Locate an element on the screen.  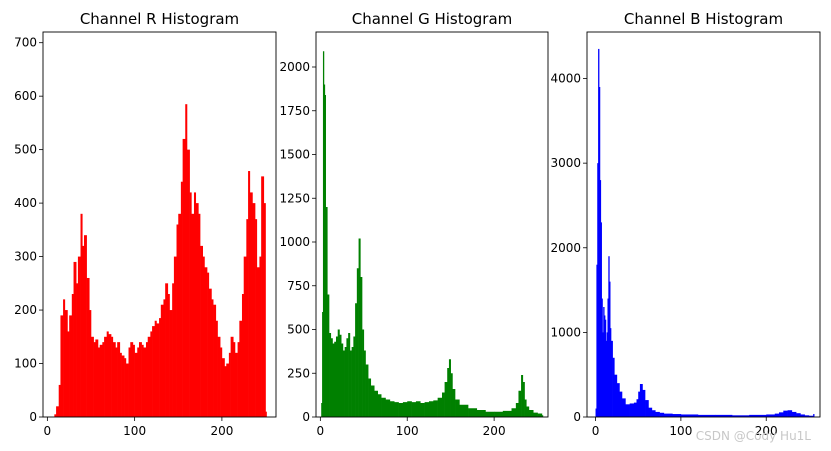
chart-title: Channel B Histogram is located at coordinates (703, 19).